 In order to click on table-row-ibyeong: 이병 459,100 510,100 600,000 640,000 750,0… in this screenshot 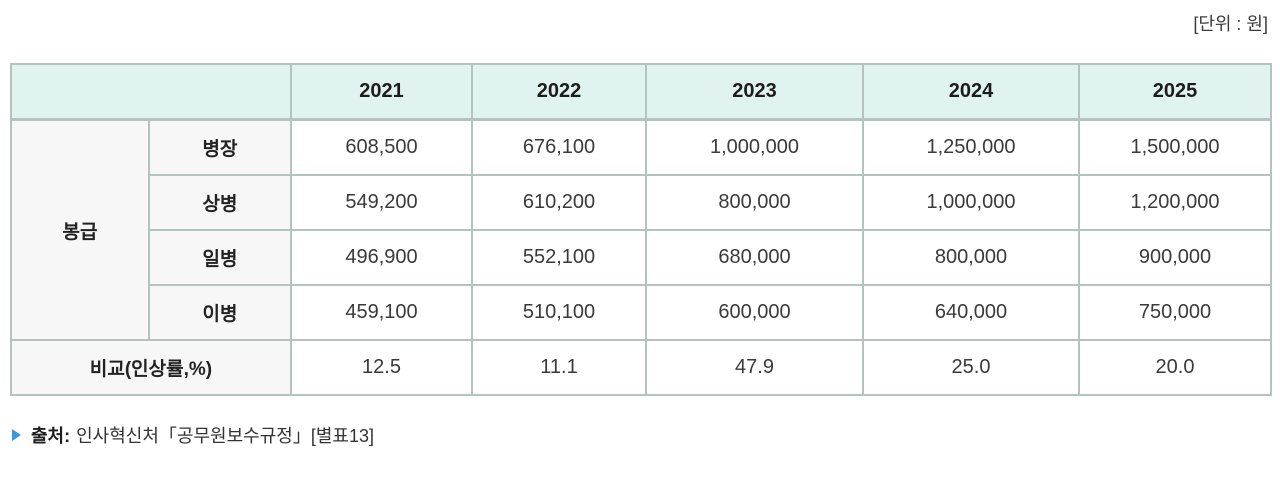, I will do `click(641, 312)`.